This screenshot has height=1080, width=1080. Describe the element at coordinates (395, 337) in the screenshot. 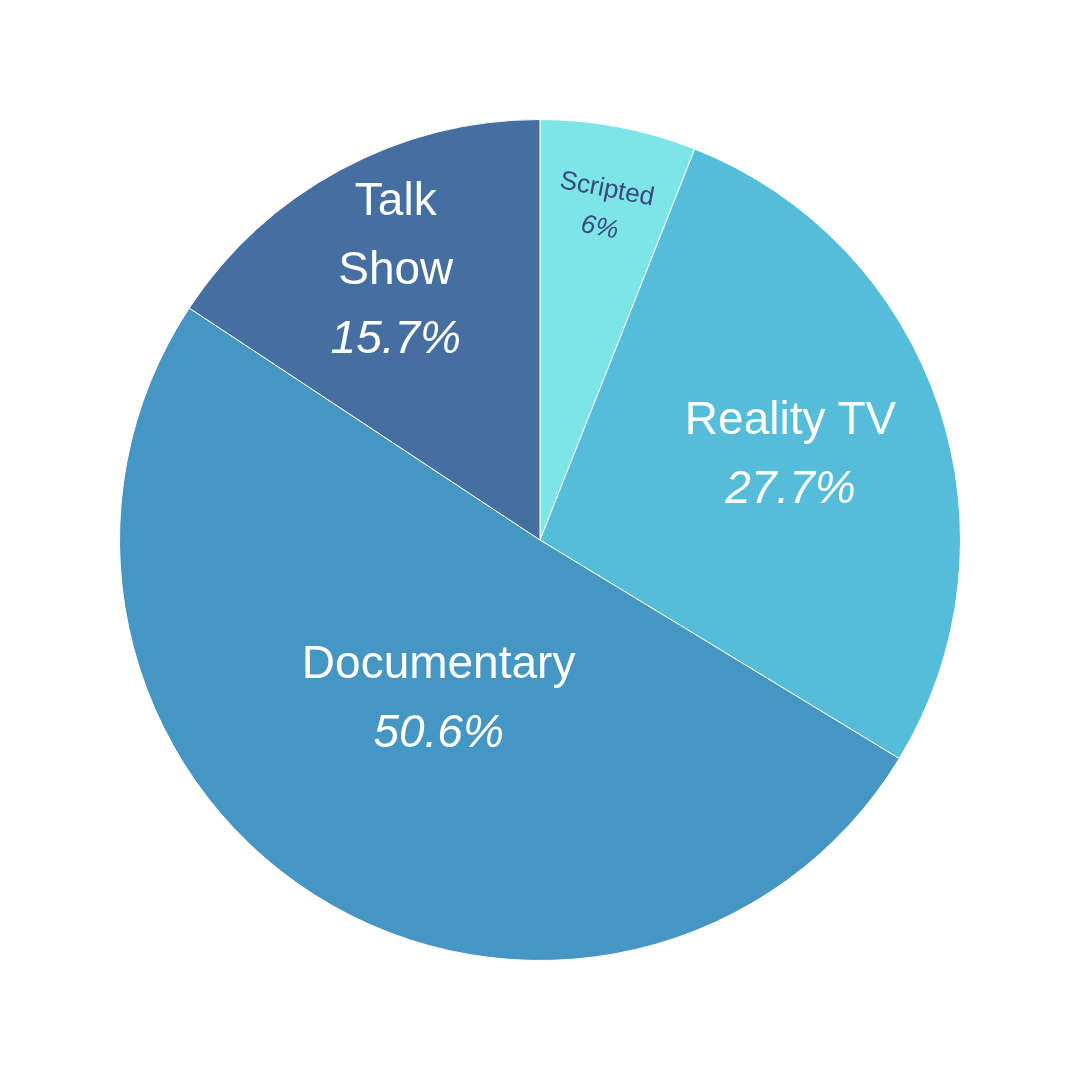

I see `data-label: 15.7%` at that location.